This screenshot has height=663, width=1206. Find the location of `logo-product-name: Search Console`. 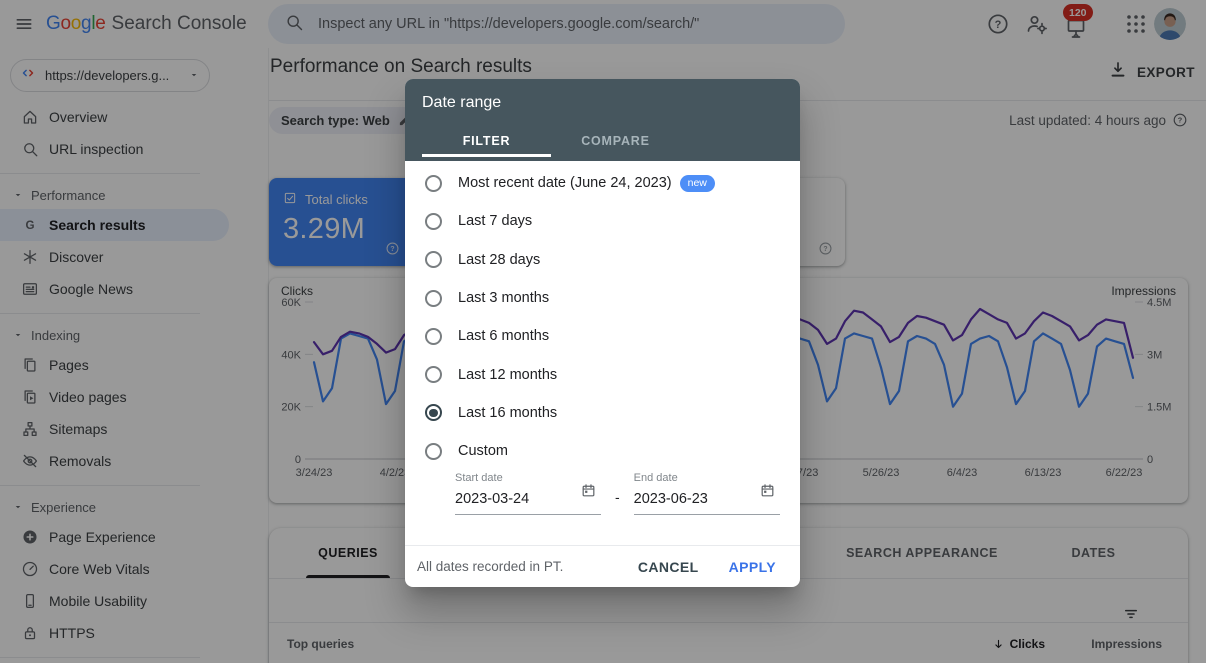

logo-product-name: Search Console is located at coordinates (179, 23).